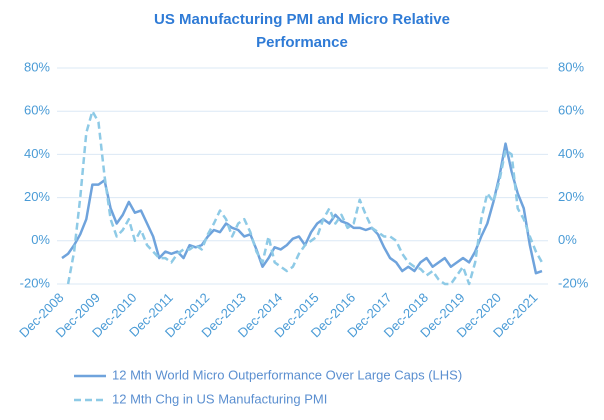  Describe the element at coordinates (37, 153) in the screenshot. I see `y-tick-label: 40%` at that location.